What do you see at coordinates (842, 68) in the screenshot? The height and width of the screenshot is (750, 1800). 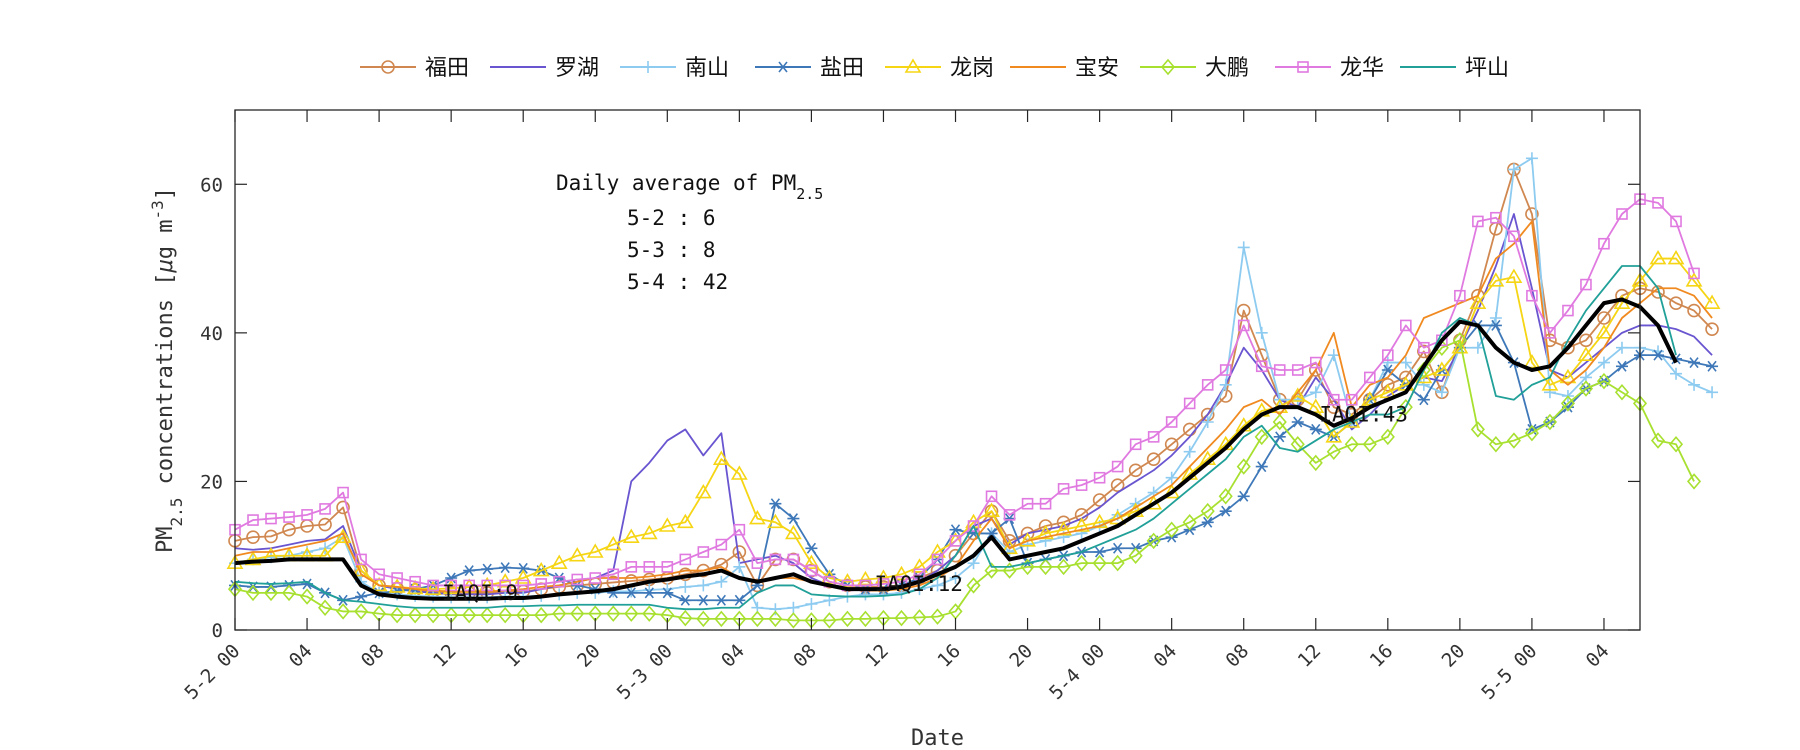 I see `legend-label-盐田: 盐田` at bounding box center [842, 68].